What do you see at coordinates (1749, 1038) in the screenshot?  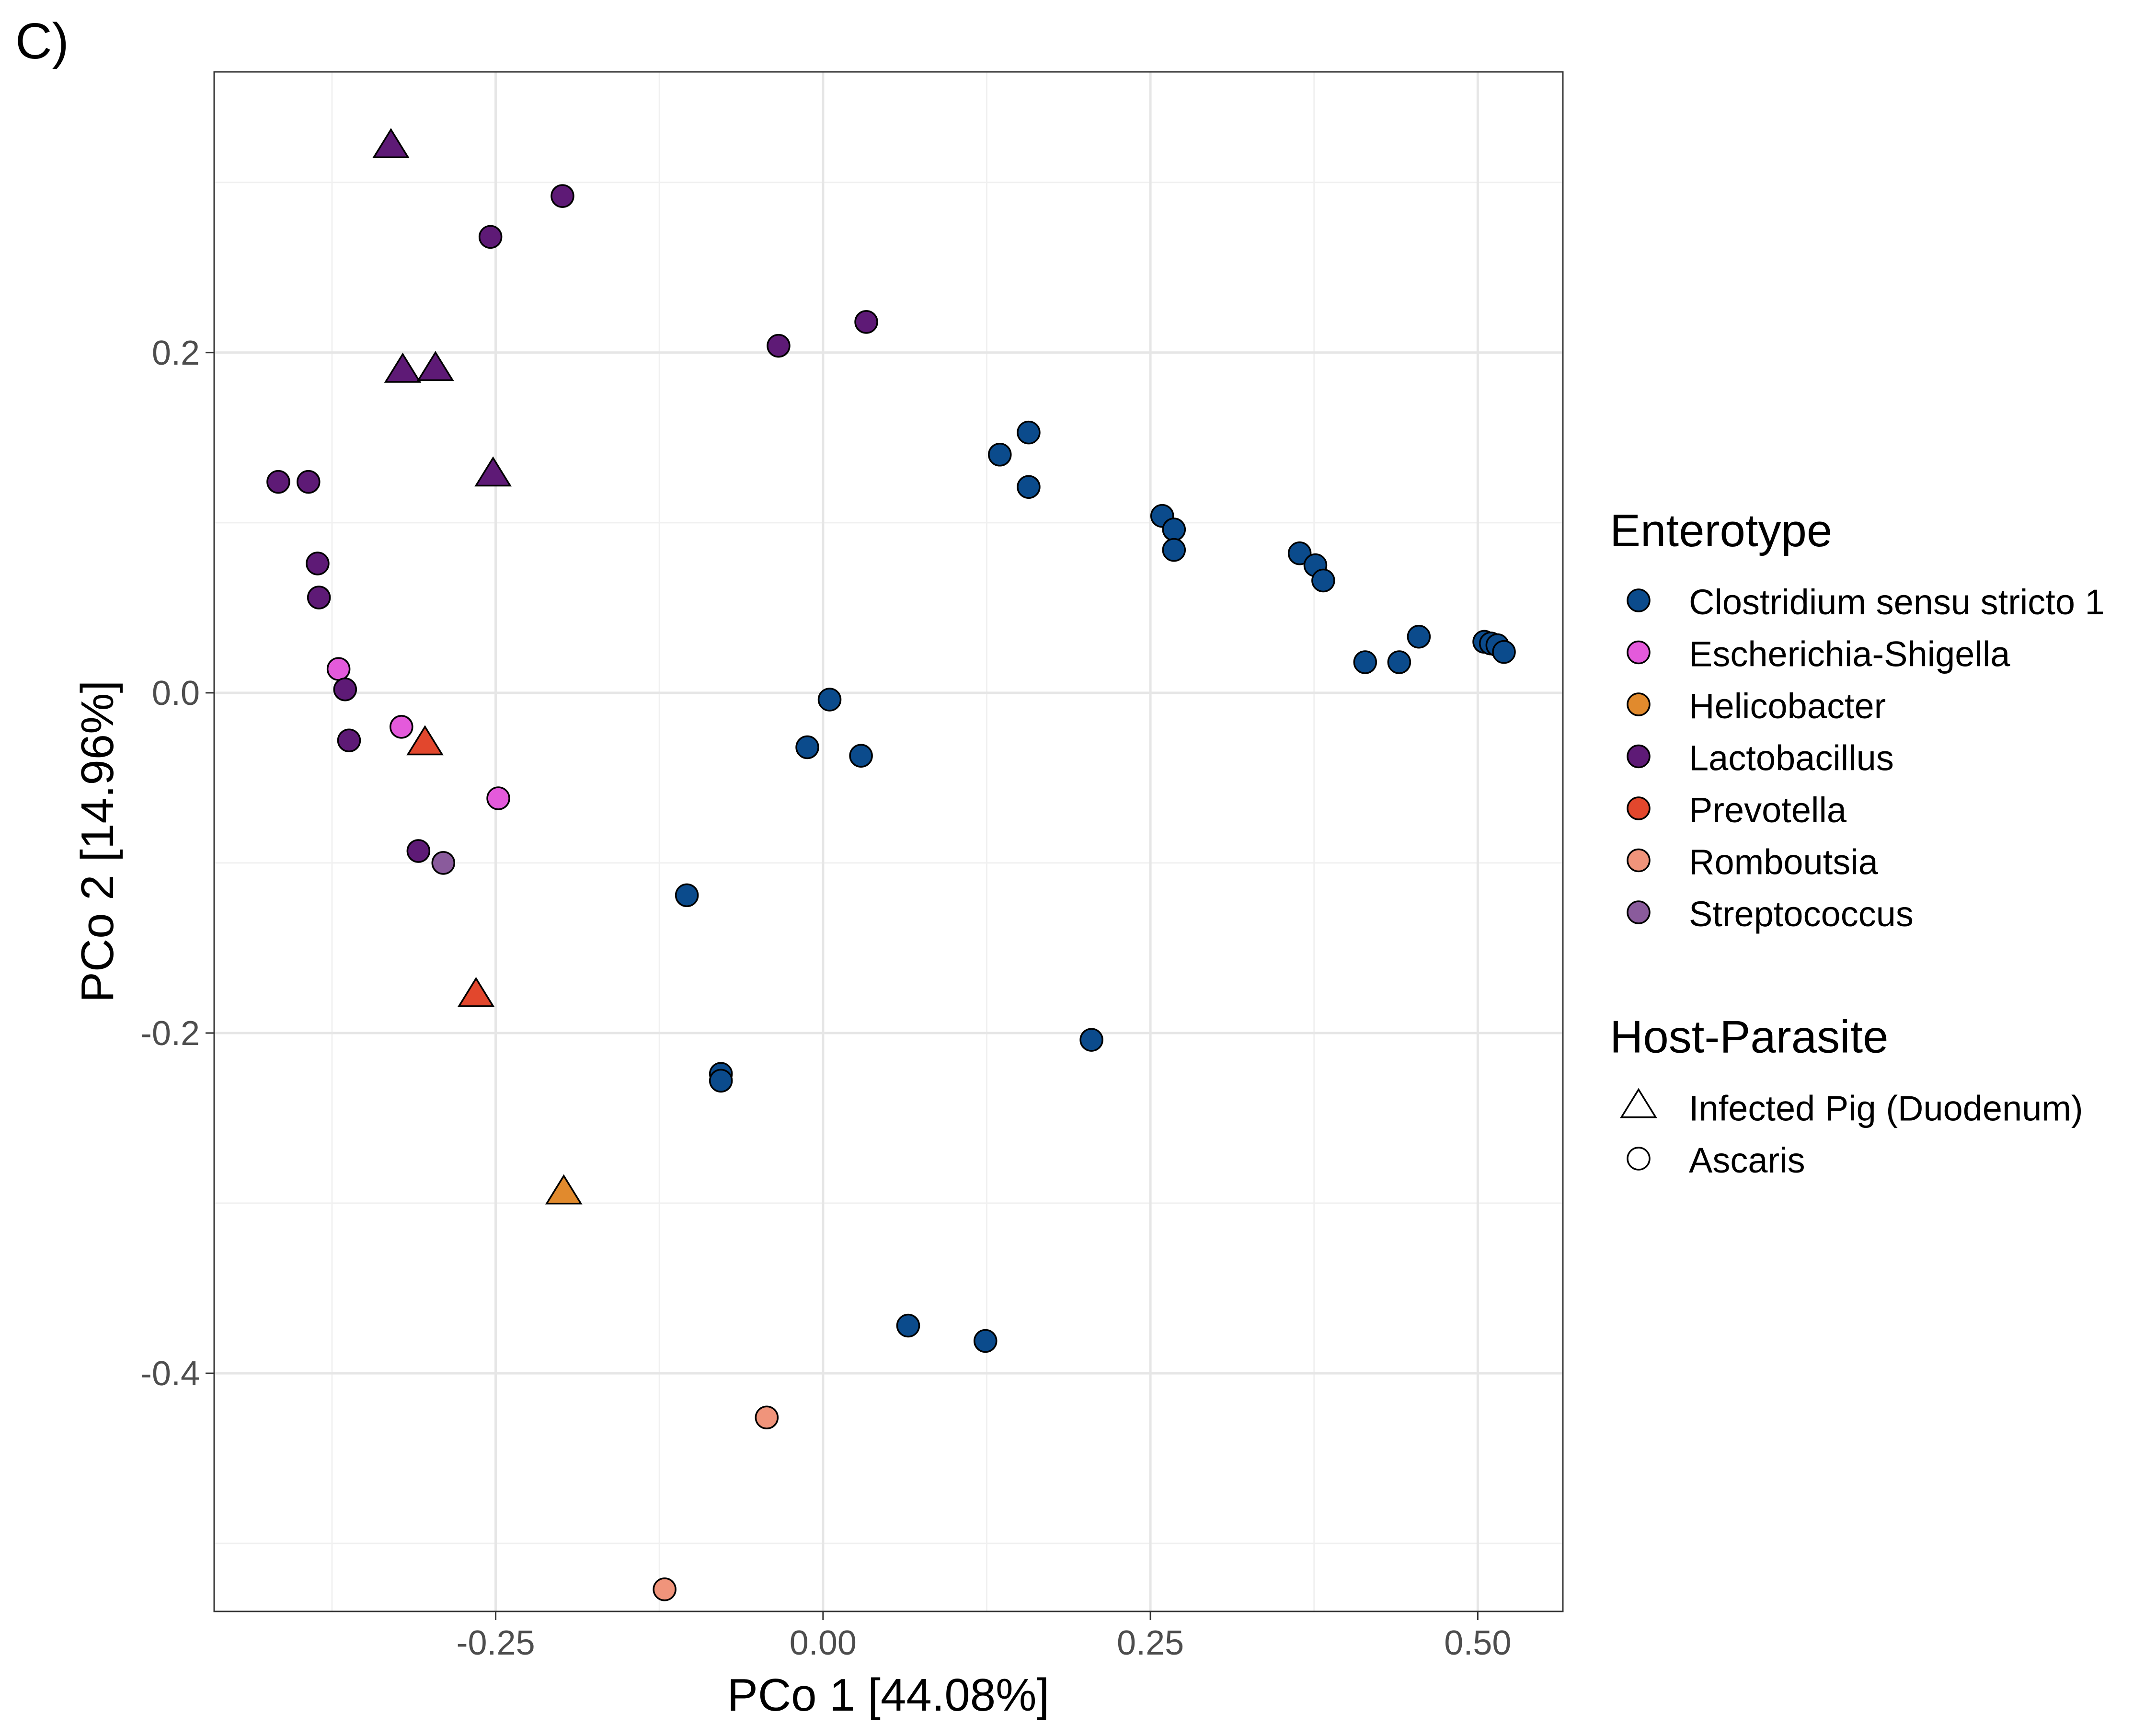 I see `legend-title: Host-Parasite` at bounding box center [1749, 1038].